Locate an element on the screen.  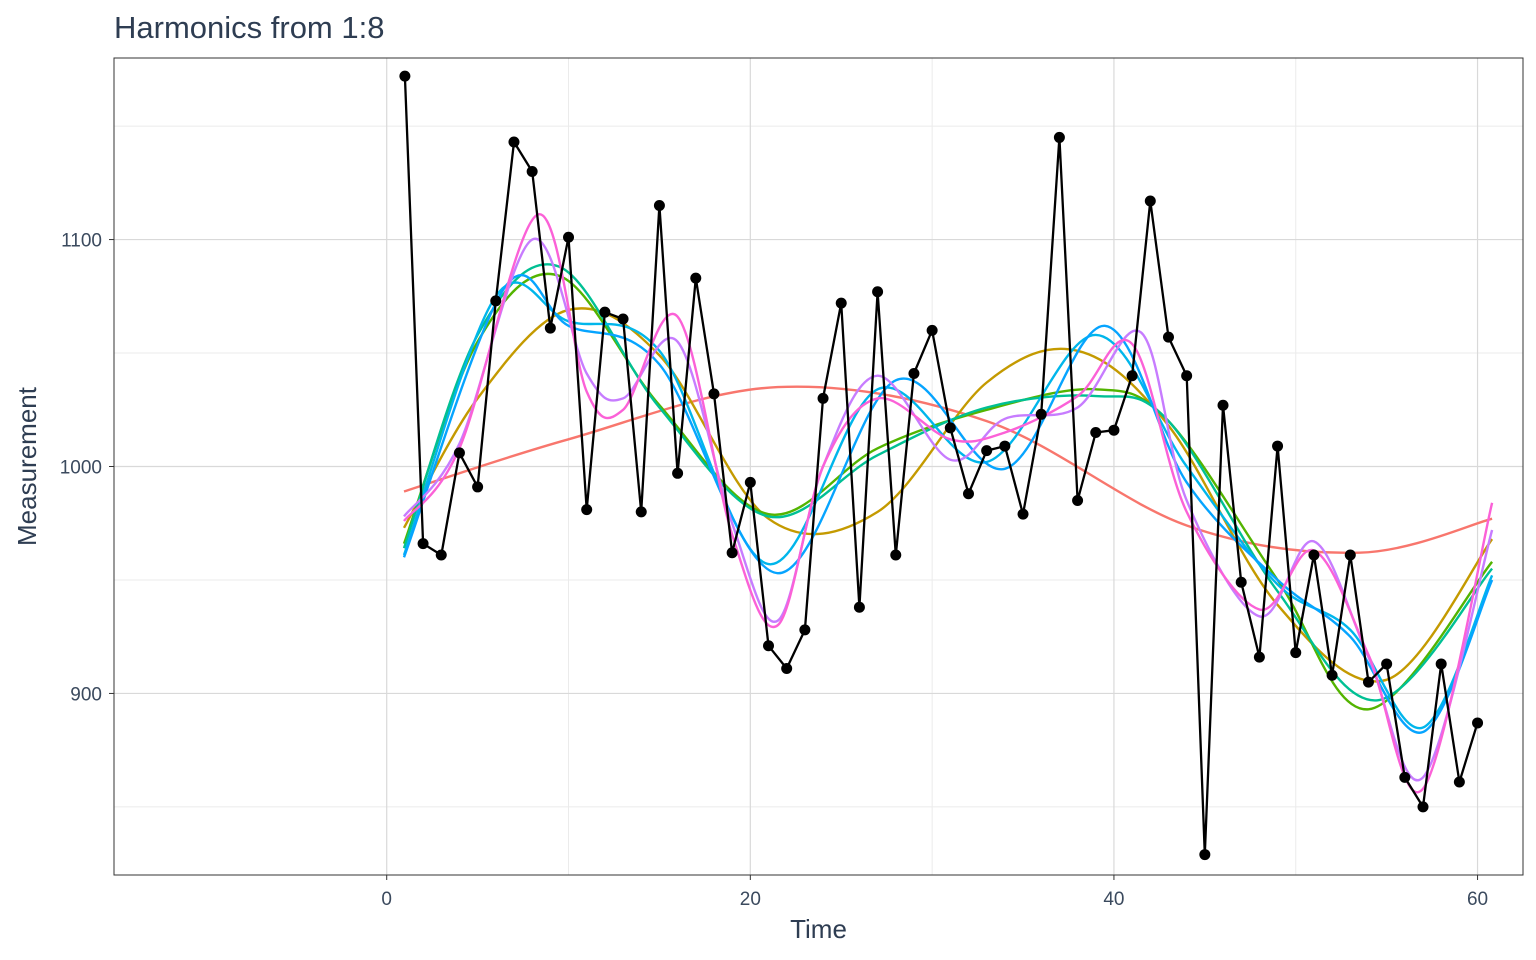
x-axis-title: Time is located at coordinates (818, 929).